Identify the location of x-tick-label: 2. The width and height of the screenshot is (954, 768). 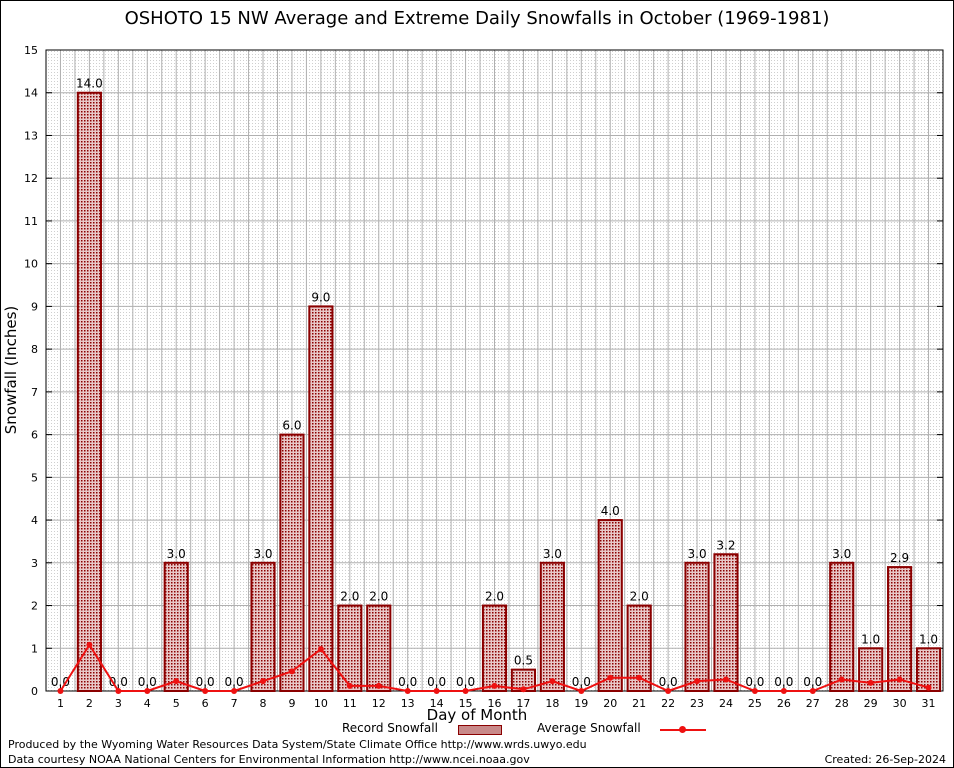
(89, 703).